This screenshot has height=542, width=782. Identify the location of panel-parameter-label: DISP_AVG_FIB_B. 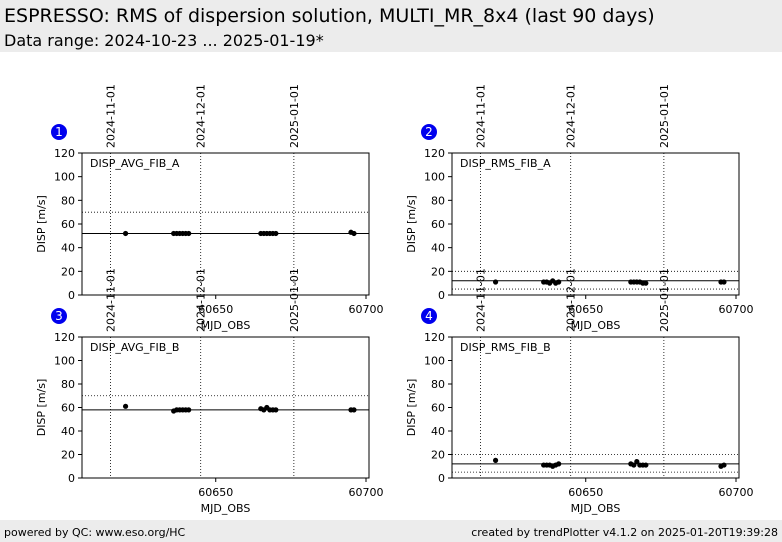
(134, 347).